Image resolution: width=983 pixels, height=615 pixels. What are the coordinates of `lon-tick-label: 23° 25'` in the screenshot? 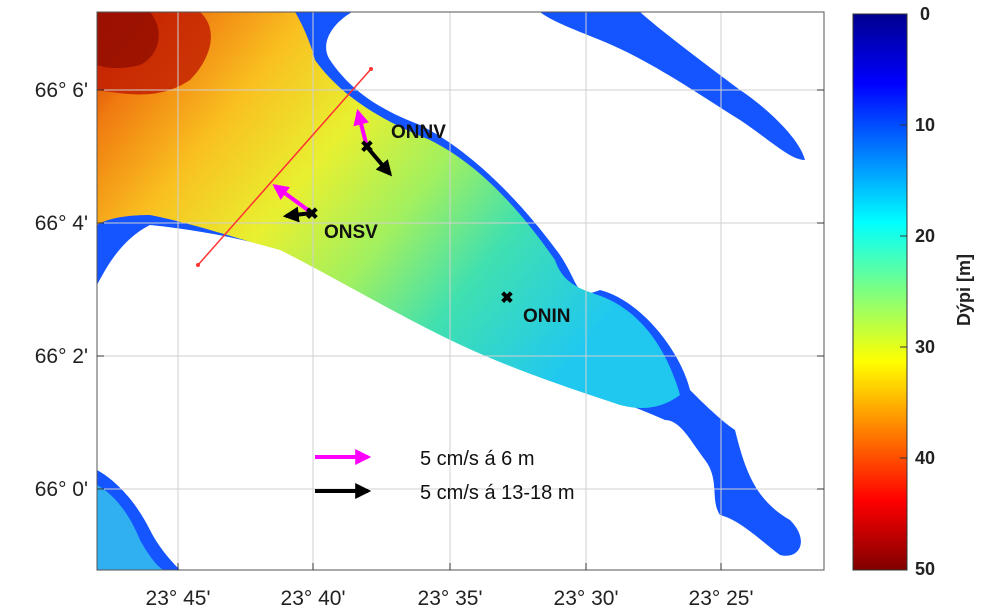 It's located at (721, 598).